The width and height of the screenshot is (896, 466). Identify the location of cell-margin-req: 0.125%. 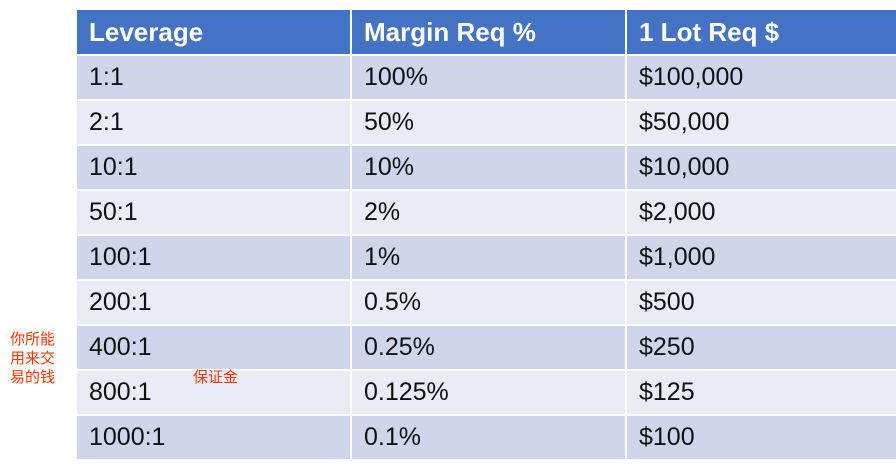
(488, 392).